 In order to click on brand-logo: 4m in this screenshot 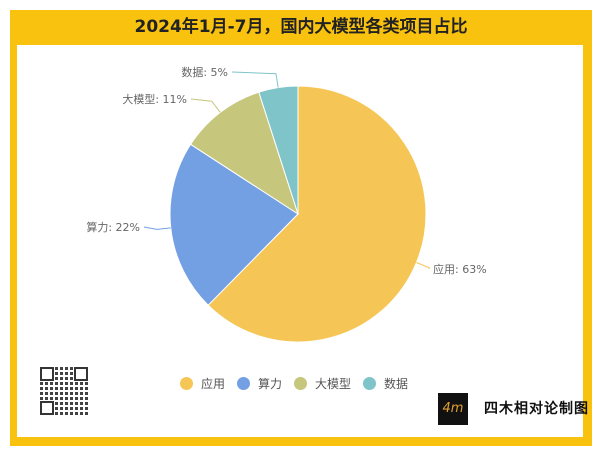, I will do `click(453, 409)`.